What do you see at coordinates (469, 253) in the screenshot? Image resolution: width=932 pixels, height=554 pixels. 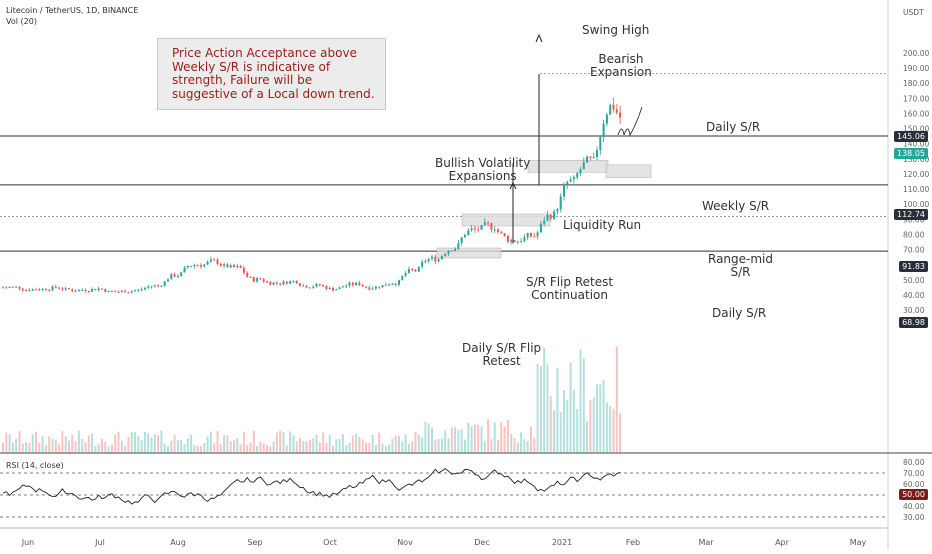 I see `flip-box` at bounding box center [469, 253].